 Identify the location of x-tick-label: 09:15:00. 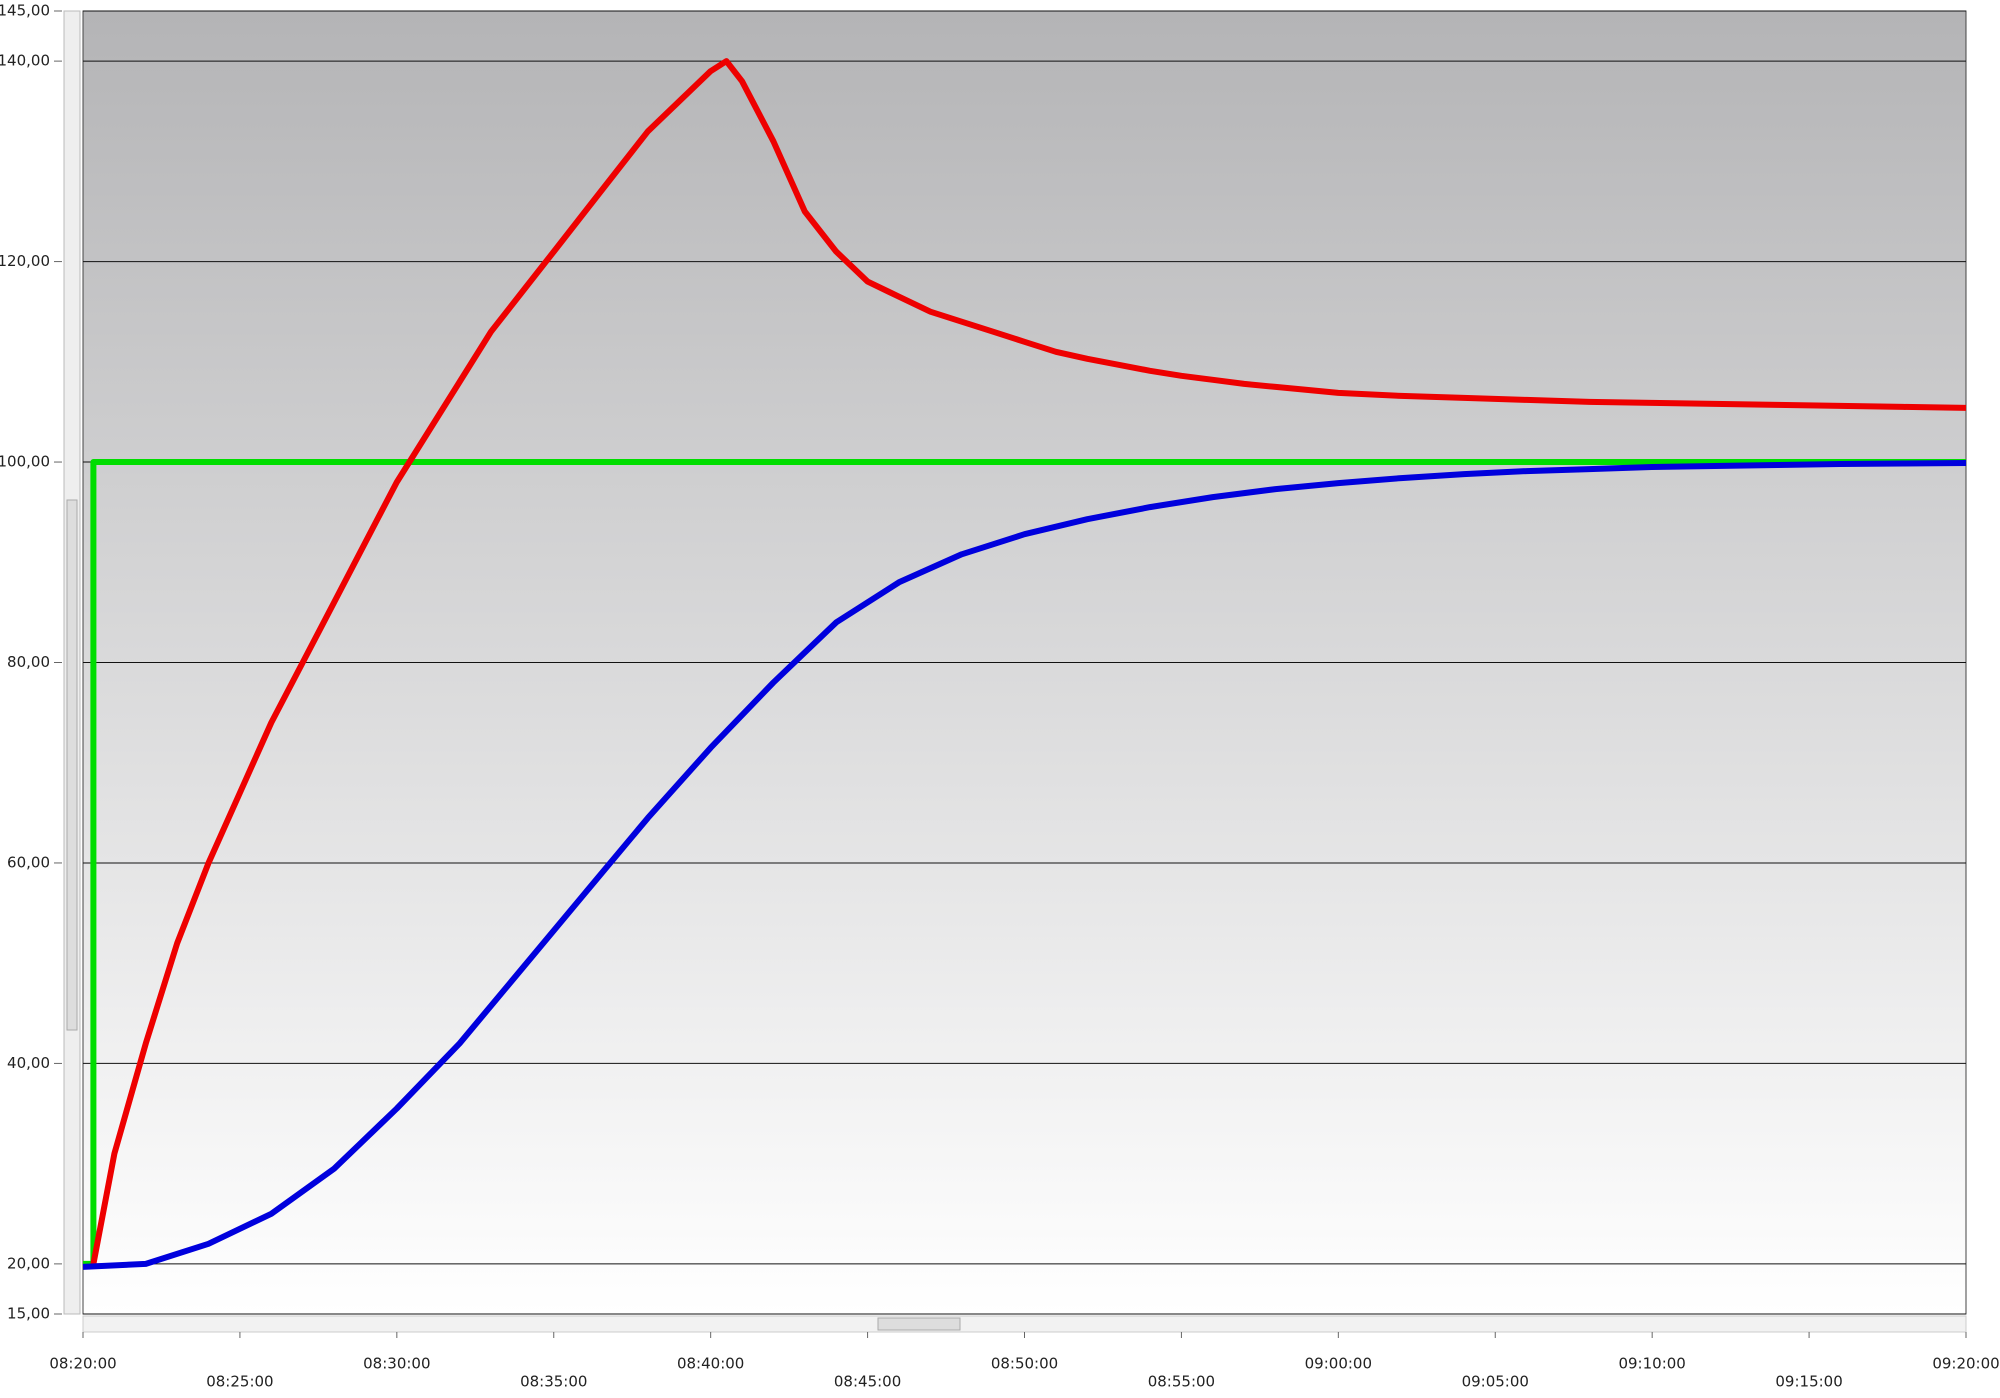
(1808, 1382).